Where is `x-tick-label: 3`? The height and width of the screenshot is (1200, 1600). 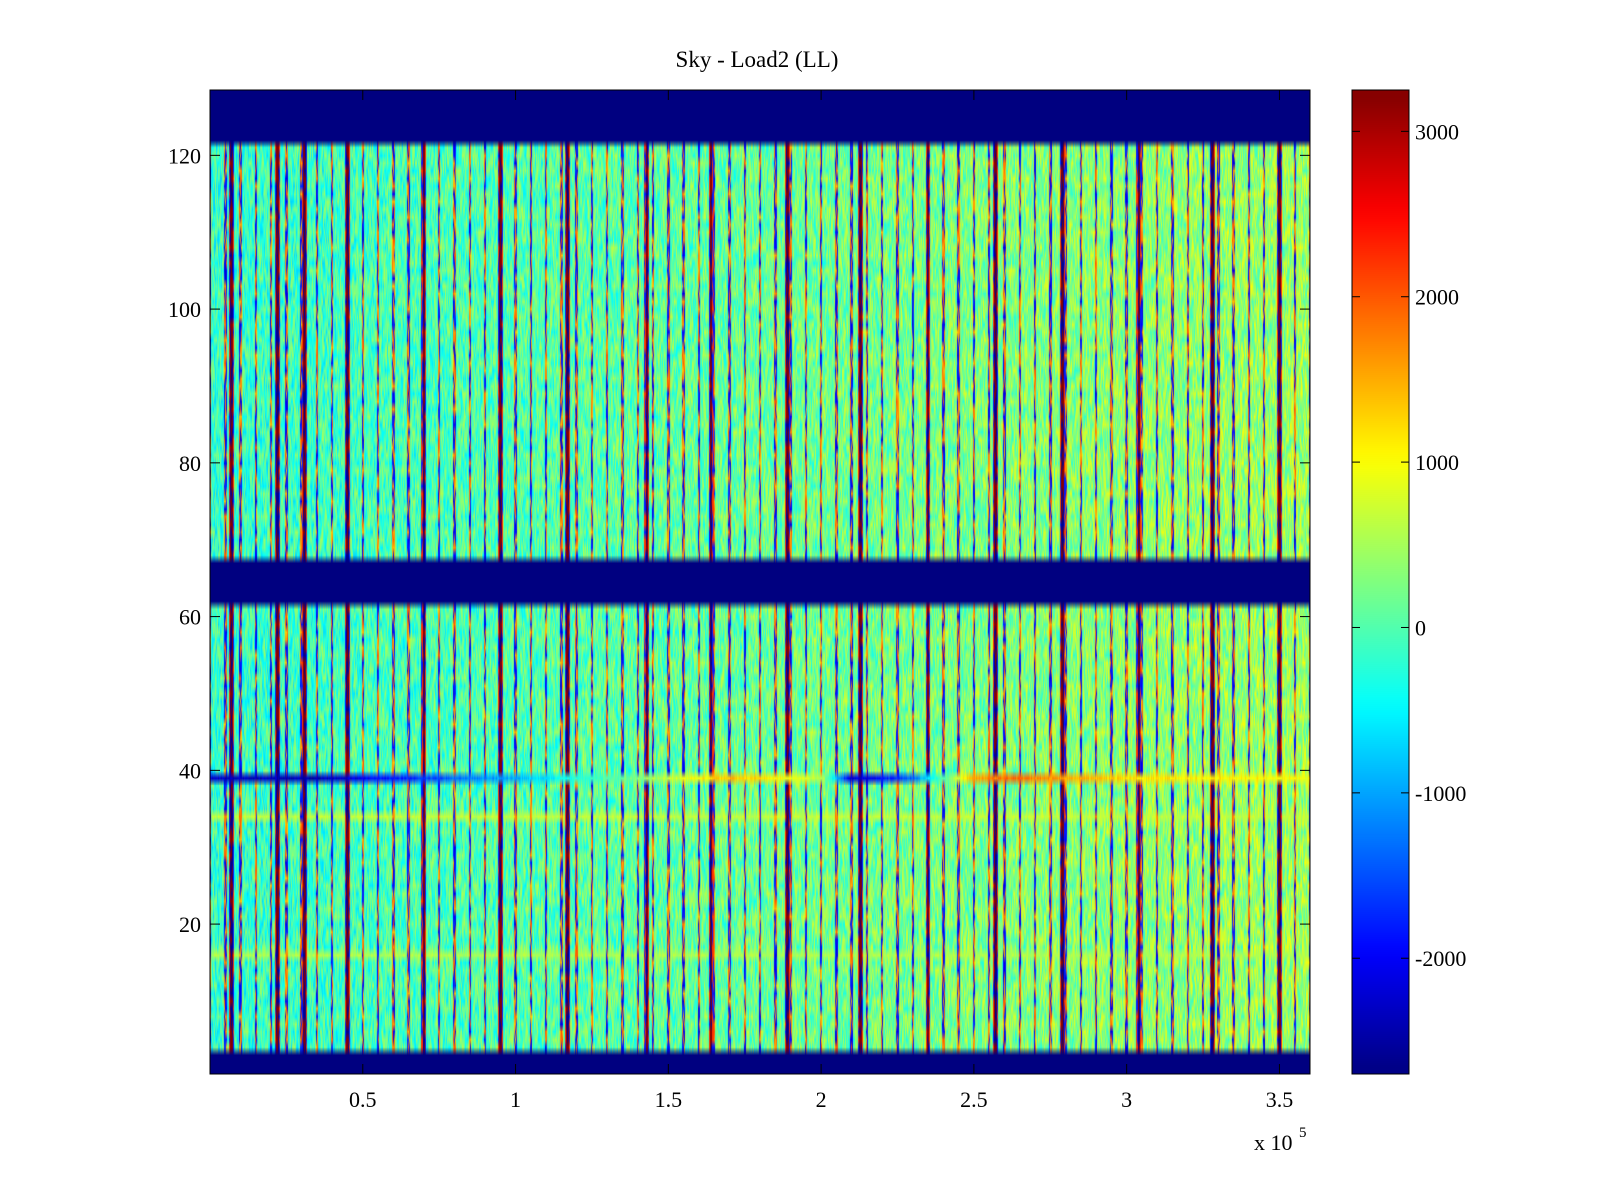
x-tick-label: 3 is located at coordinates (1126, 1099).